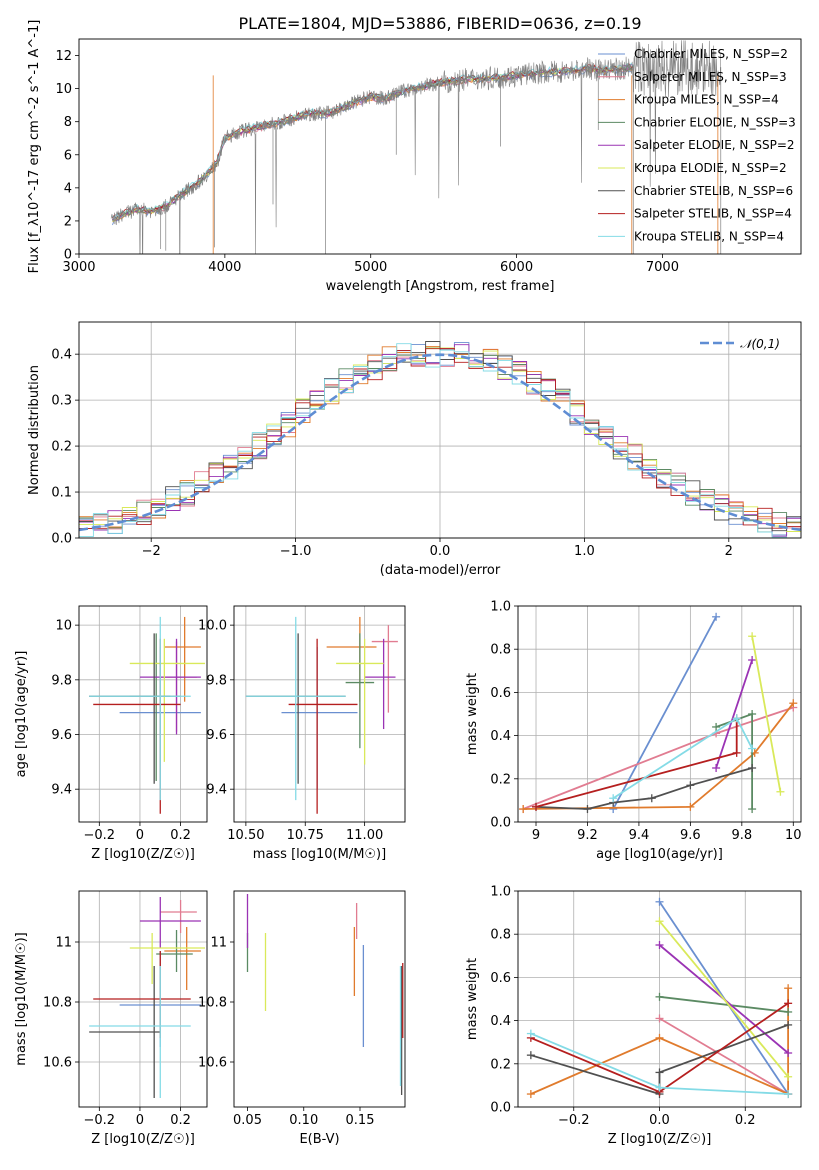 The height and width of the screenshot is (1170, 819). What do you see at coordinates (21, 714) in the screenshot?
I see `y-axis-label: age [log10(age/yr)]` at bounding box center [21, 714].